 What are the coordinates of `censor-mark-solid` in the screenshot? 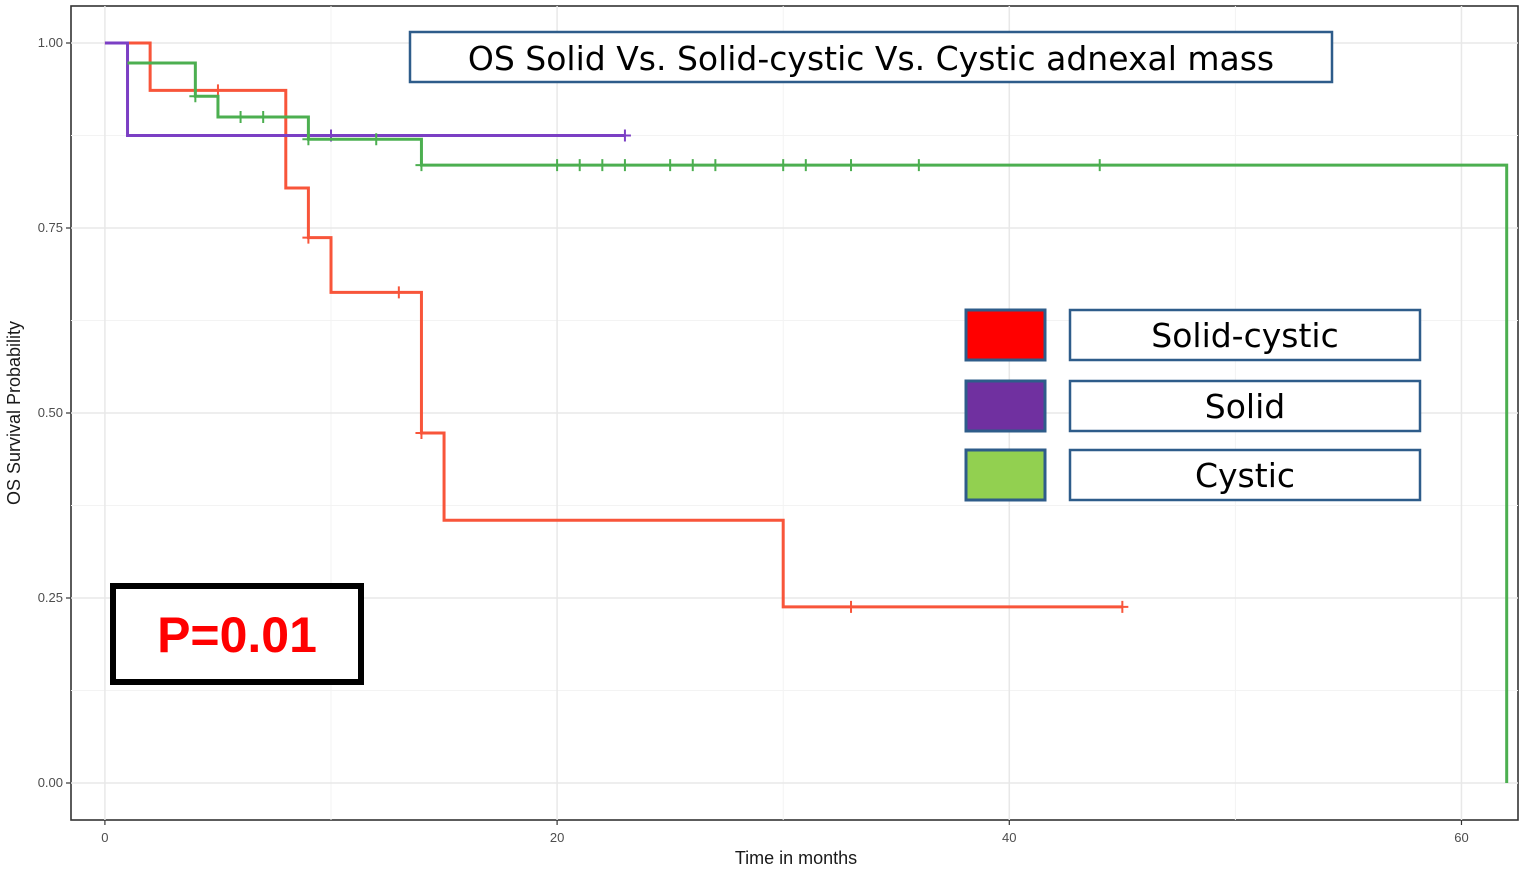 It's located at (624, 135).